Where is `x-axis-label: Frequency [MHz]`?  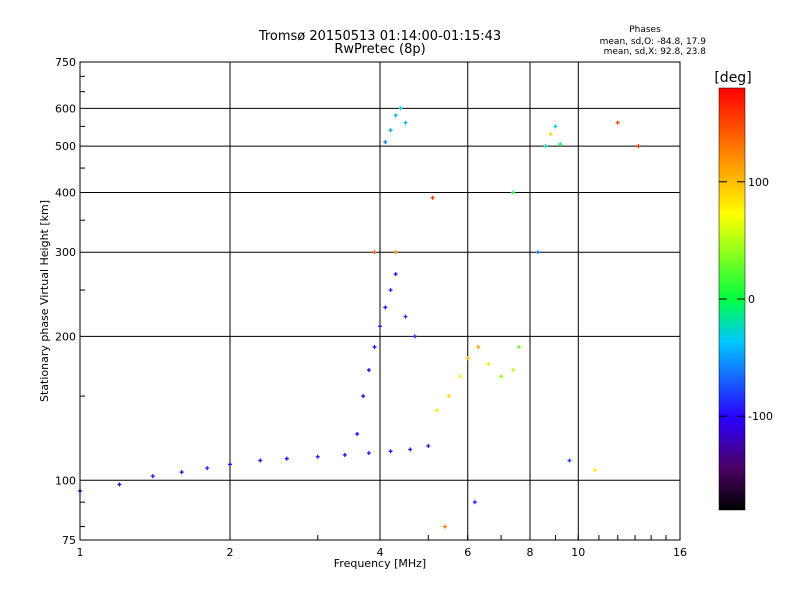 x-axis-label: Frequency [MHz] is located at coordinates (380, 563).